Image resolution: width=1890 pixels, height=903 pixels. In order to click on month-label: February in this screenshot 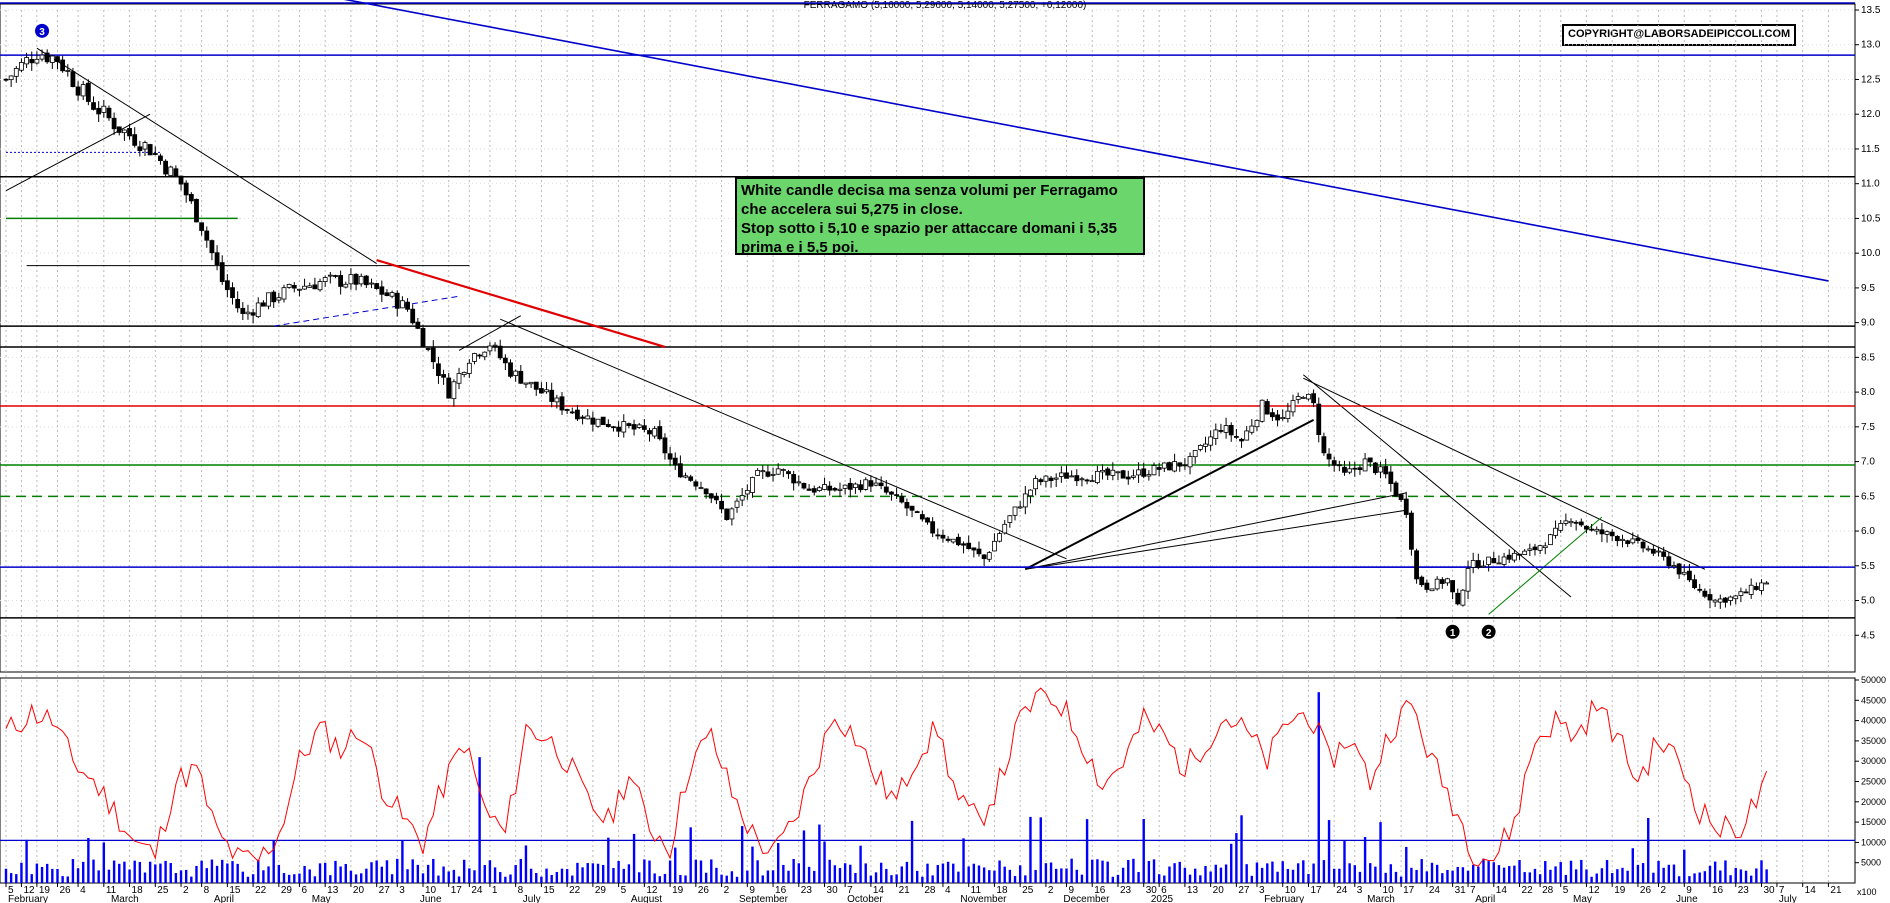, I will do `click(28, 898)`.